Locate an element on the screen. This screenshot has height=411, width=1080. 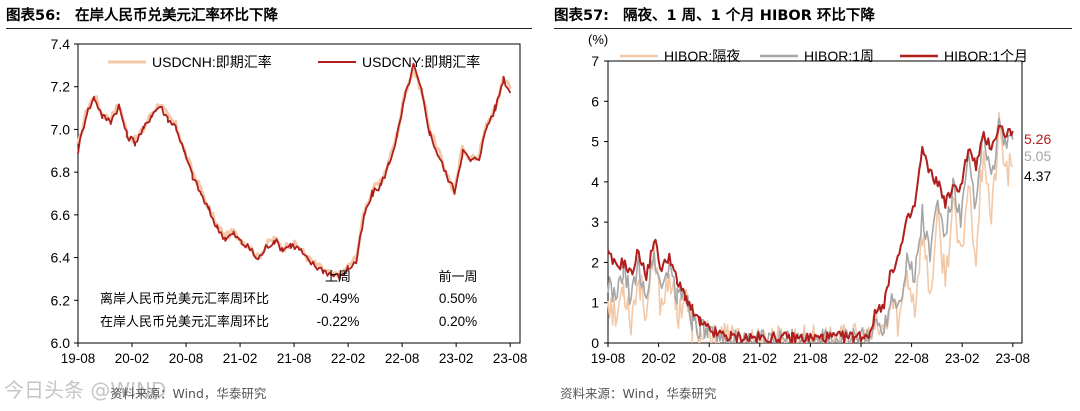
y-tick-label: 7.0 is located at coordinates (61, 129).